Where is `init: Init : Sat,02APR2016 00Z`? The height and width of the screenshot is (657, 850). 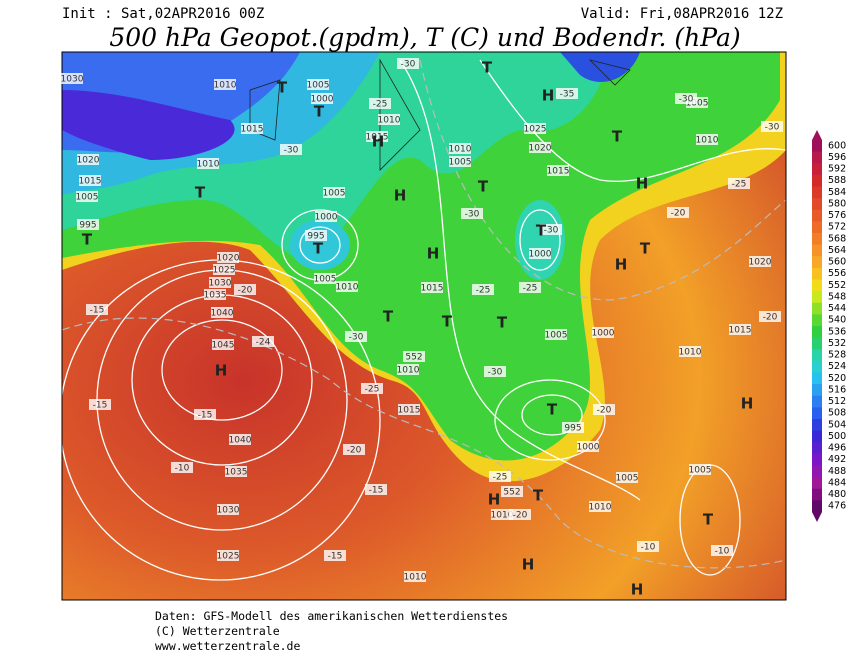 init: Init : Sat,02APR2016 00Z is located at coordinates (163, 14).